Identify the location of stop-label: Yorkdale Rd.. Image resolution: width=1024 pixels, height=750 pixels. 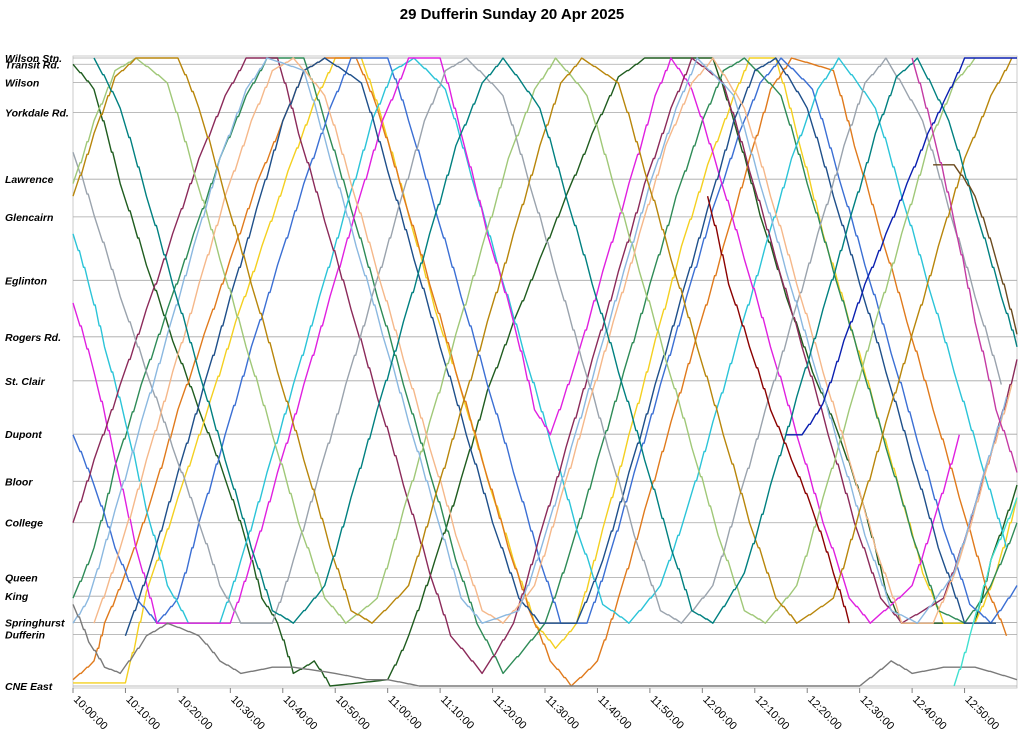
(37, 114).